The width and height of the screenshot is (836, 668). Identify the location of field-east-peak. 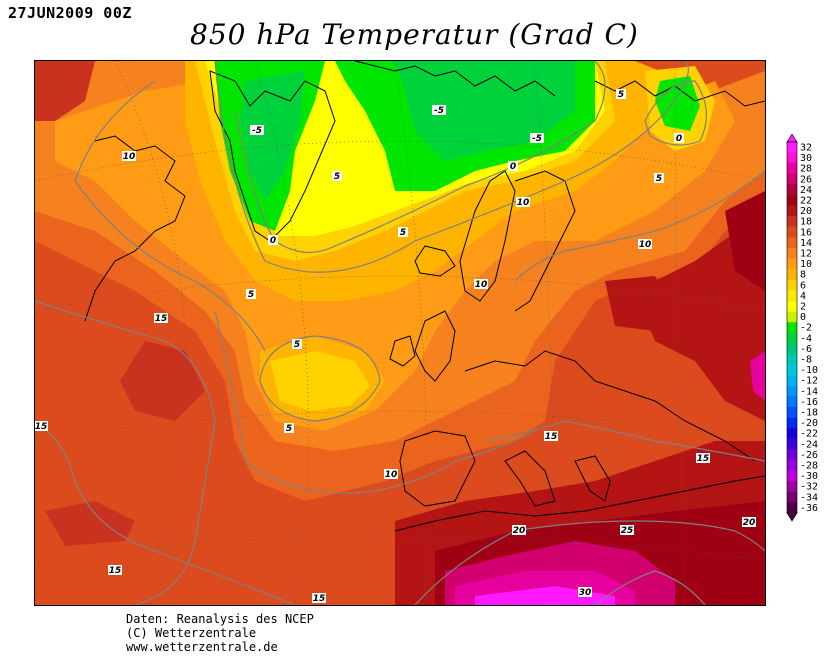
(757, 376).